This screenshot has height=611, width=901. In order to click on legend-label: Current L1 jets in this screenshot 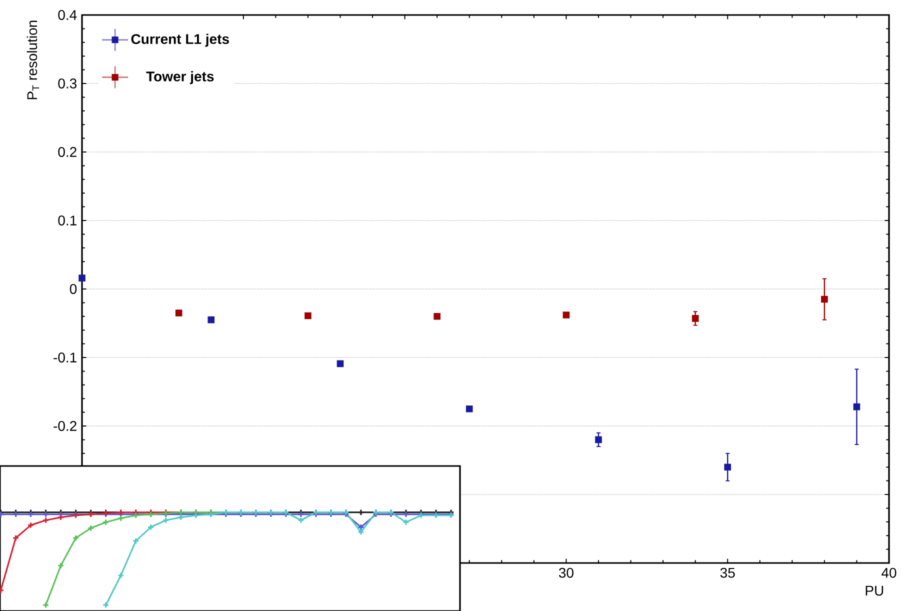, I will do `click(180, 40)`.